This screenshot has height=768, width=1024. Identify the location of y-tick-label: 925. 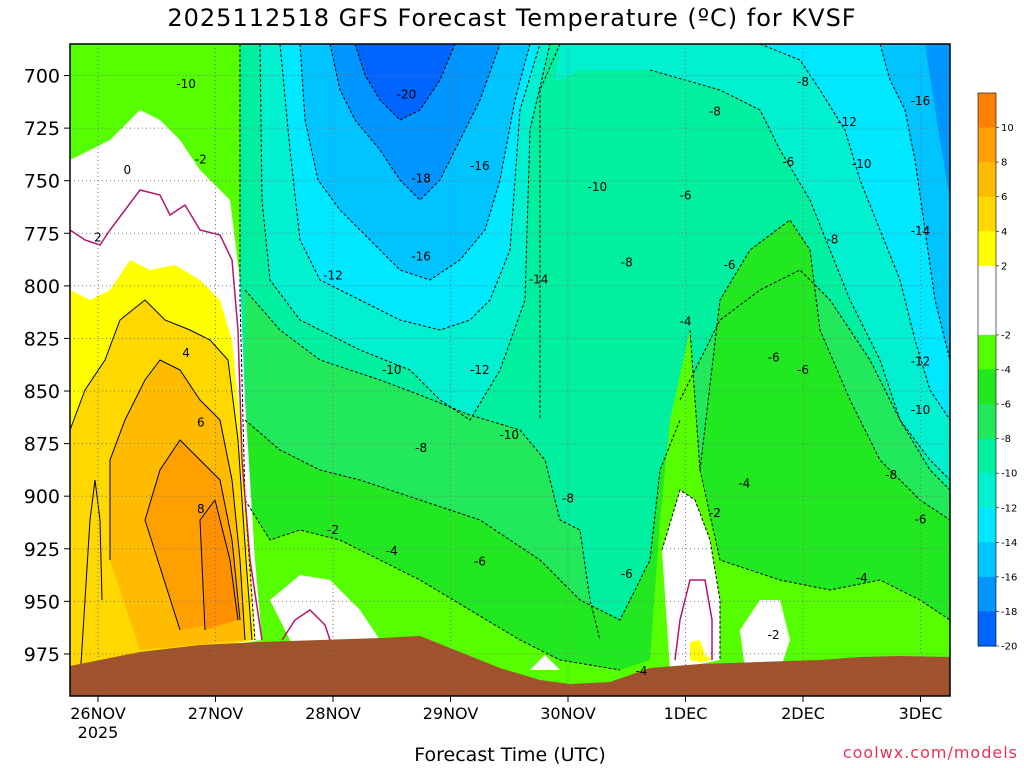
(42, 550).